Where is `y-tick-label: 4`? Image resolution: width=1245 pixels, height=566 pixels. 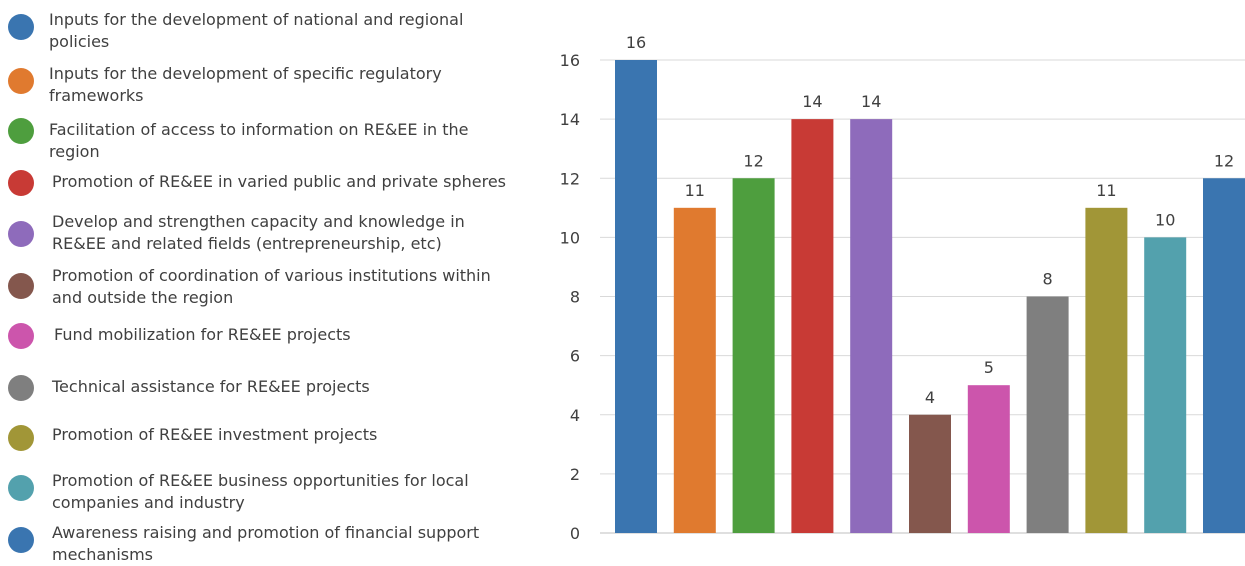
y-tick-label: 4 is located at coordinates (575, 415).